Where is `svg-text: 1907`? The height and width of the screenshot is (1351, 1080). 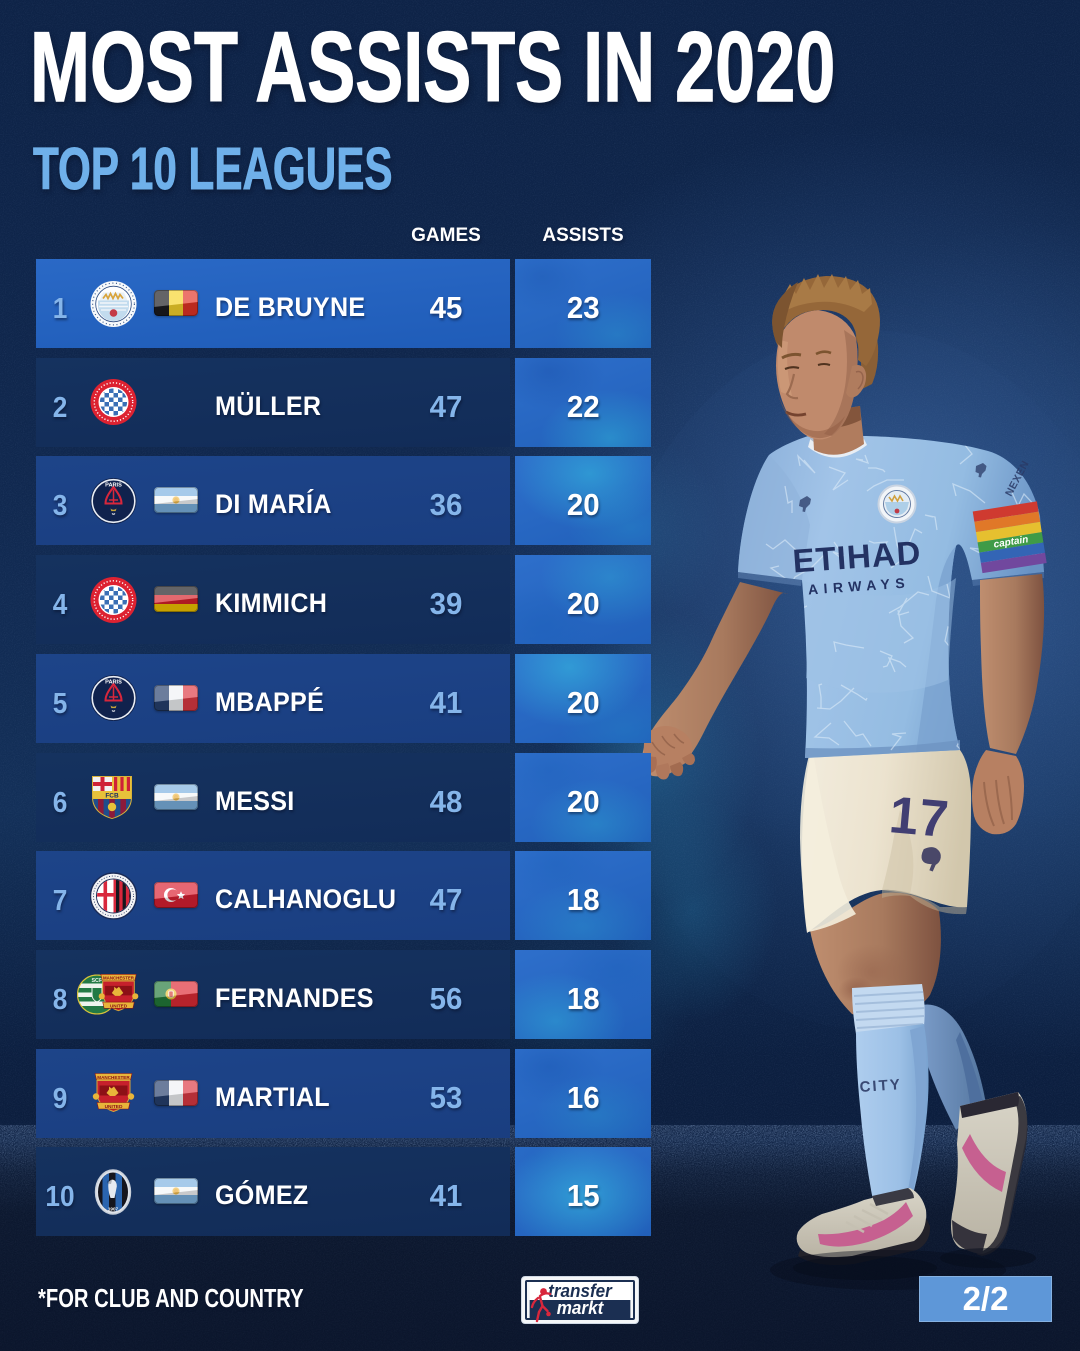
svg-text: 1907 is located at coordinates (113, 1208).